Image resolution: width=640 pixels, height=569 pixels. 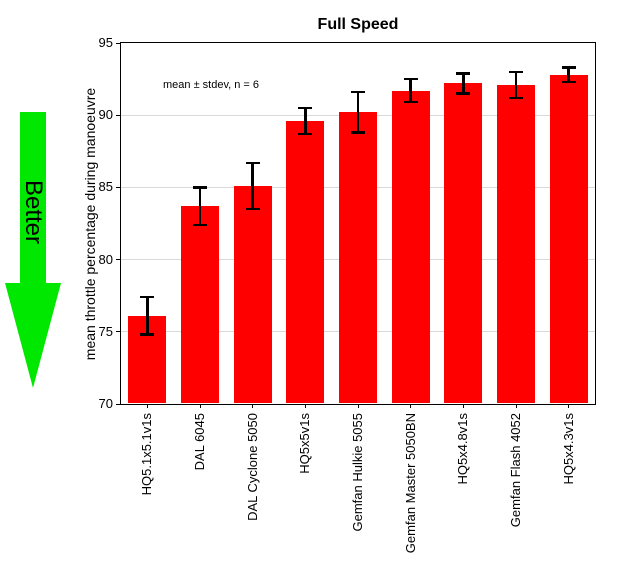 I want to click on y-tick-label: 70, so click(x=105, y=403).